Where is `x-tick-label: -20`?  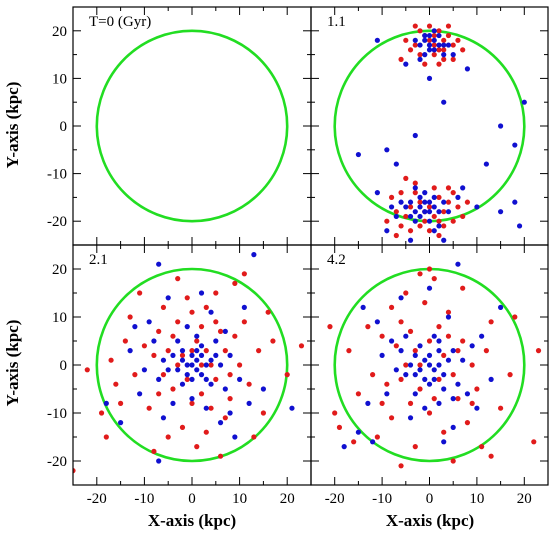
x-tick-label: -20 is located at coordinates (335, 499).